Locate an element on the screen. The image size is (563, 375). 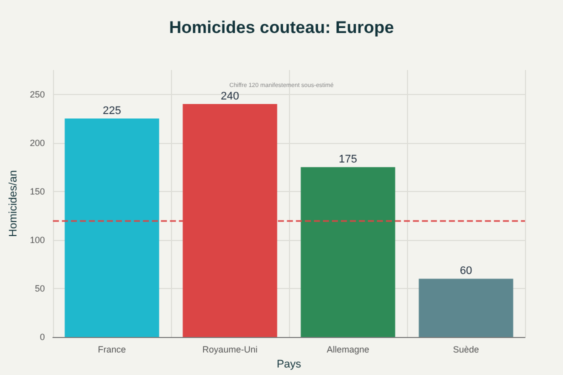
y-tick-label: 150 is located at coordinates (37, 191).